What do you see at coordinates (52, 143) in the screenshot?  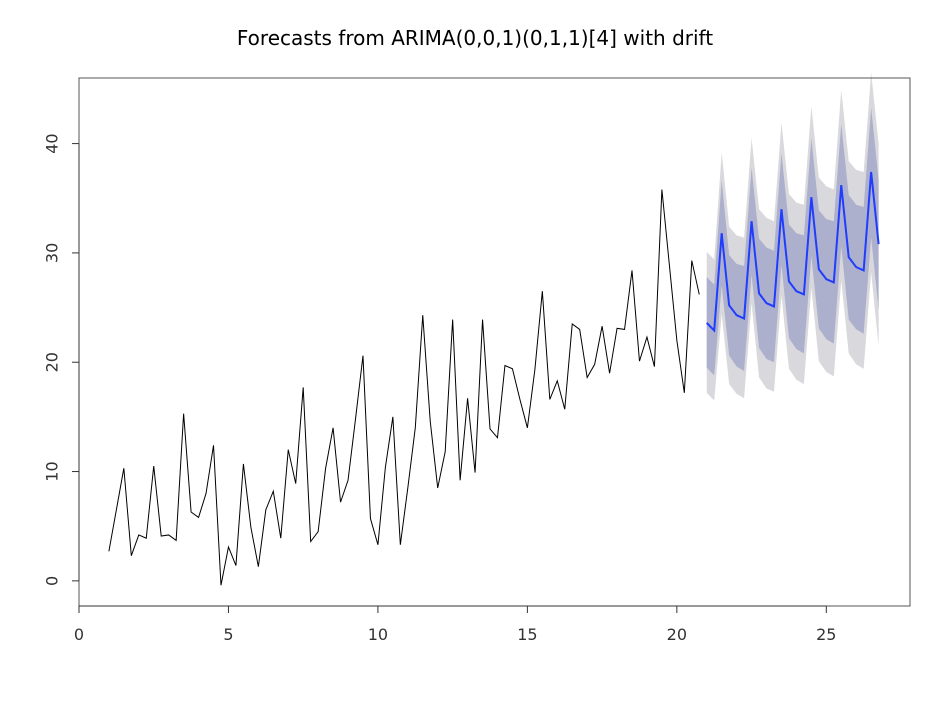 I see `y-tick-label: 40` at bounding box center [52, 143].